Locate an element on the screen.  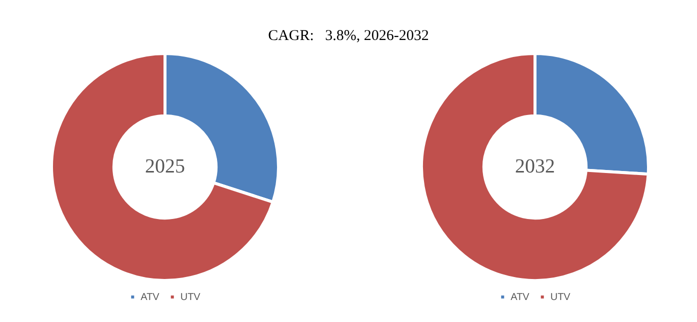
text: CAGR: 3.8%, 2026-2032 is located at coordinates (348, 36).